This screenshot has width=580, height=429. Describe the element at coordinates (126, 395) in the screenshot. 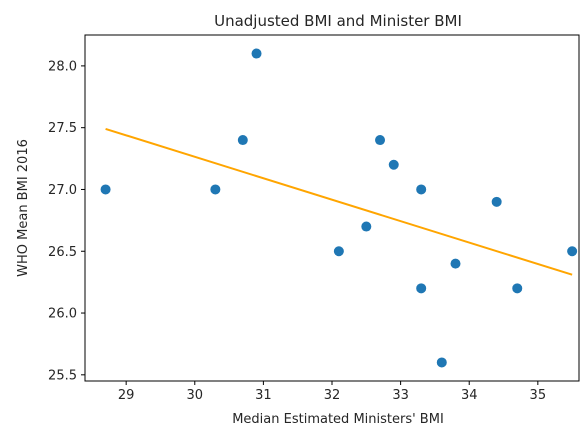

I see `x-tick-label: 29` at that location.